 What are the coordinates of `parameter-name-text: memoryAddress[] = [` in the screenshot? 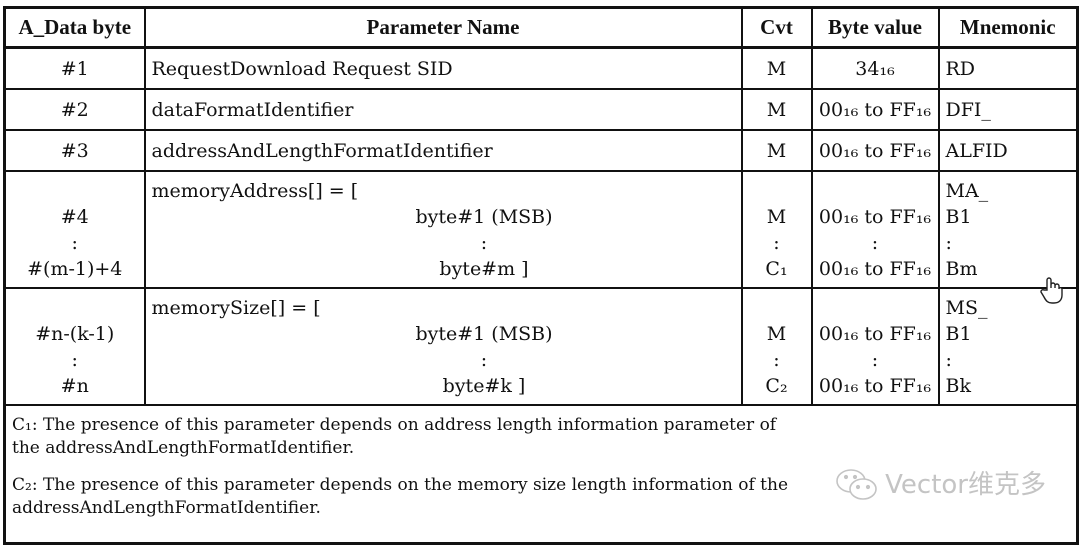 It's located at (255, 190).